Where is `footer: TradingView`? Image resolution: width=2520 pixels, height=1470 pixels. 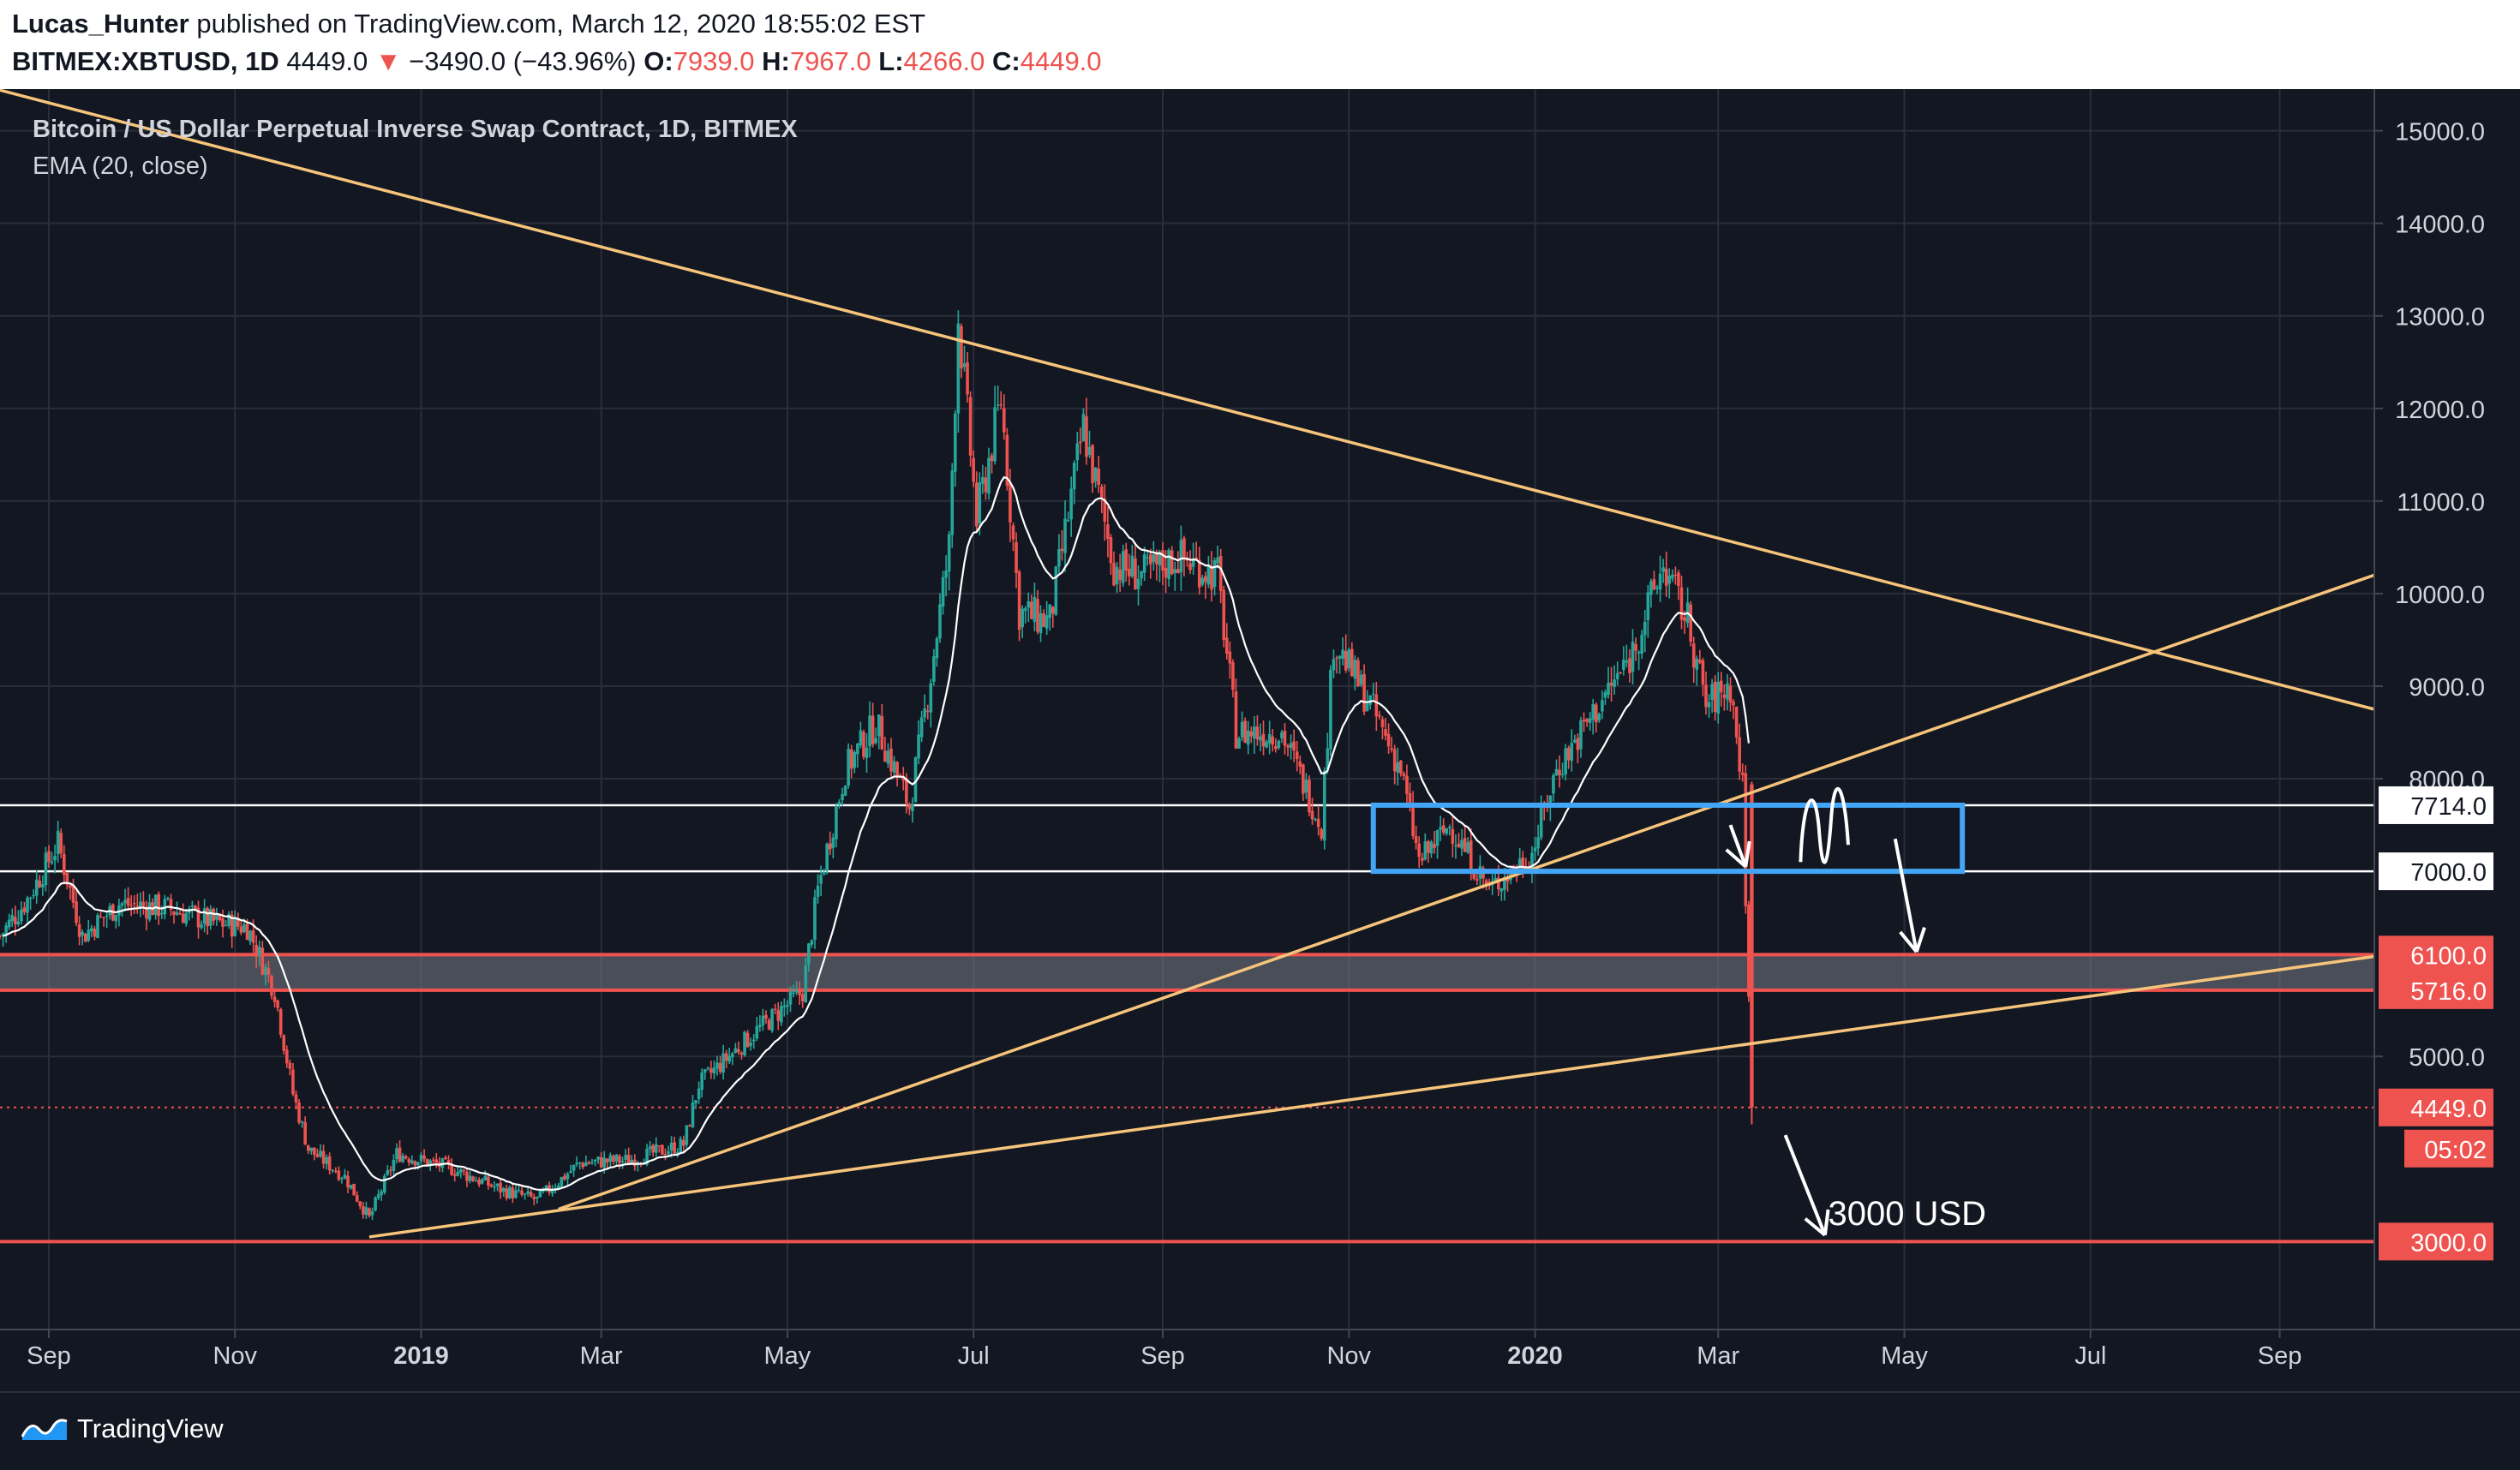
footer: TradingView is located at coordinates (1260, 1430).